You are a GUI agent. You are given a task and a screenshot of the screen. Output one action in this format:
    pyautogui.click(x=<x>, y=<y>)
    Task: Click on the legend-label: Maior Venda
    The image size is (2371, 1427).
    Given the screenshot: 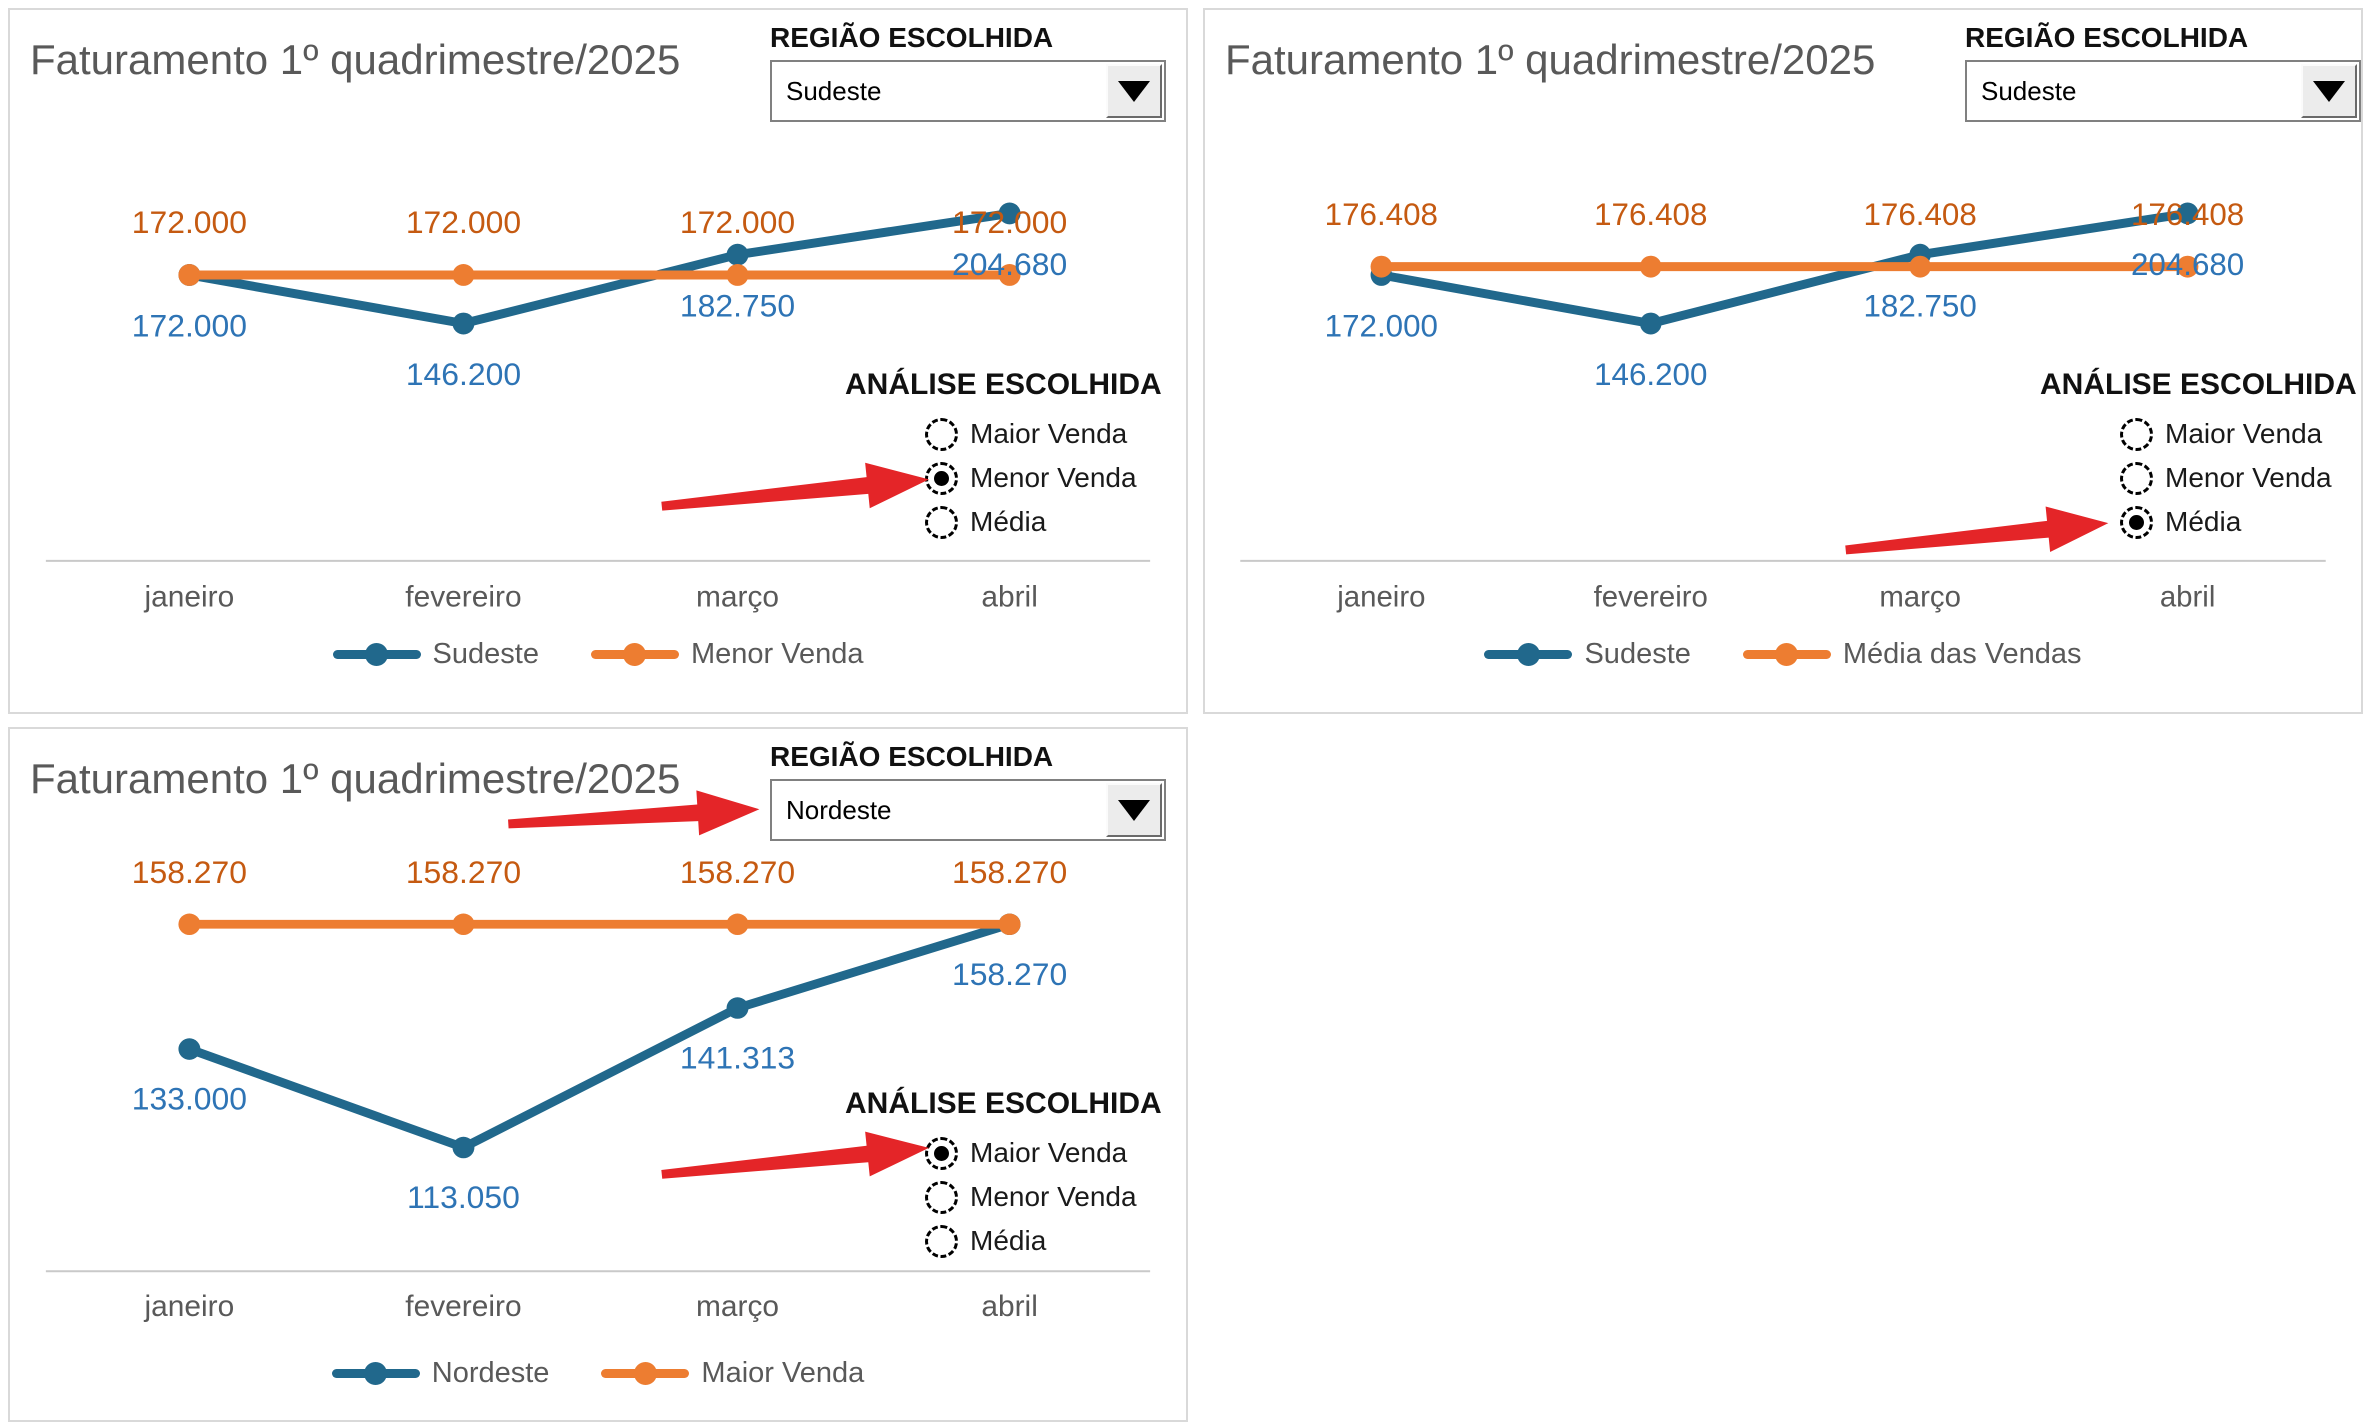 What is the action you would take?
    pyautogui.click(x=783, y=1373)
    